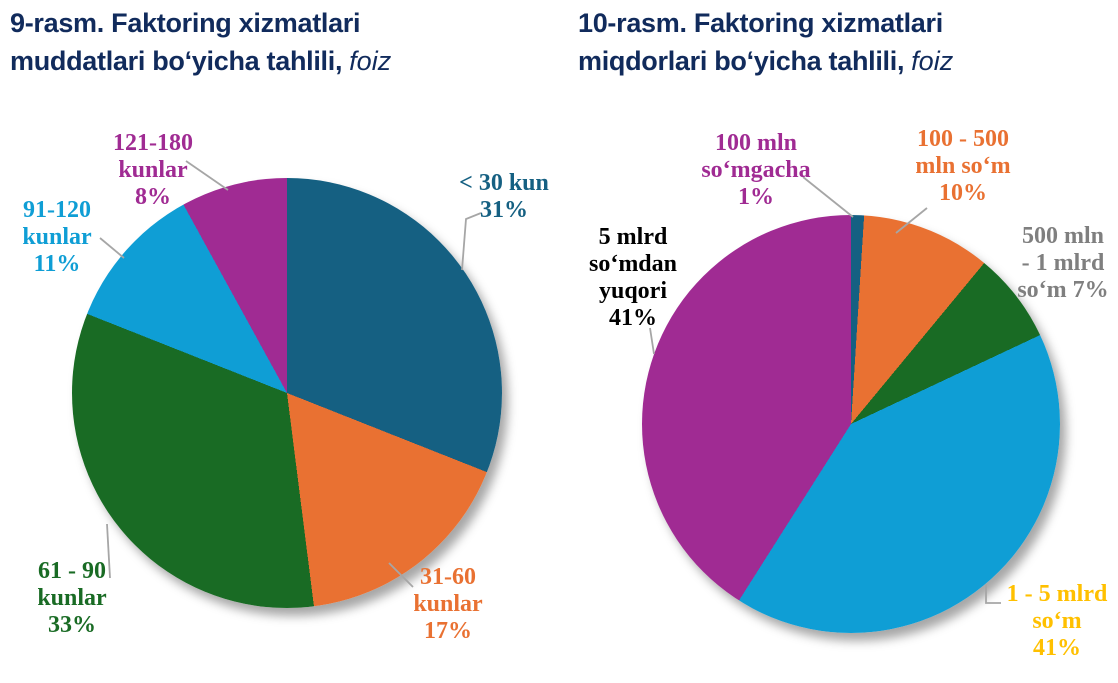 The height and width of the screenshot is (683, 1118). What do you see at coordinates (72, 598) in the screenshot?
I see `slice-label-61-90-kunlar: 61 - 90 kunlar 33%` at bounding box center [72, 598].